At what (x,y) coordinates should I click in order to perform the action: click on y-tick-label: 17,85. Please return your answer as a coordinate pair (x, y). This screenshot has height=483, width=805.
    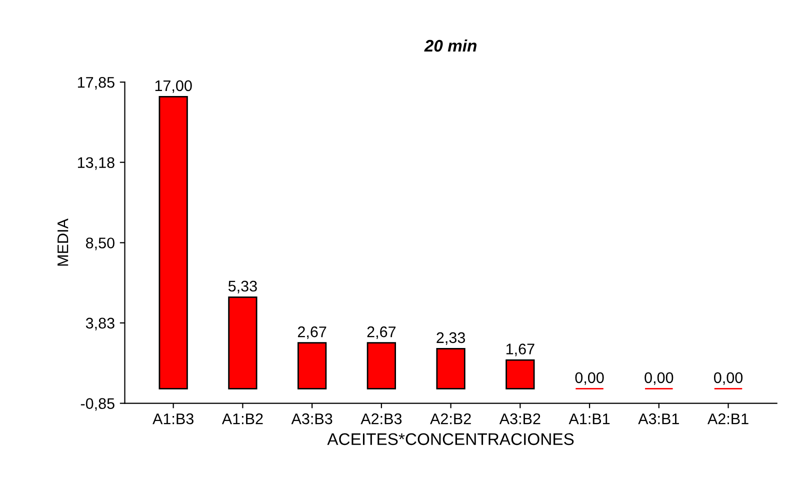
    Looking at the image, I should click on (96, 83).